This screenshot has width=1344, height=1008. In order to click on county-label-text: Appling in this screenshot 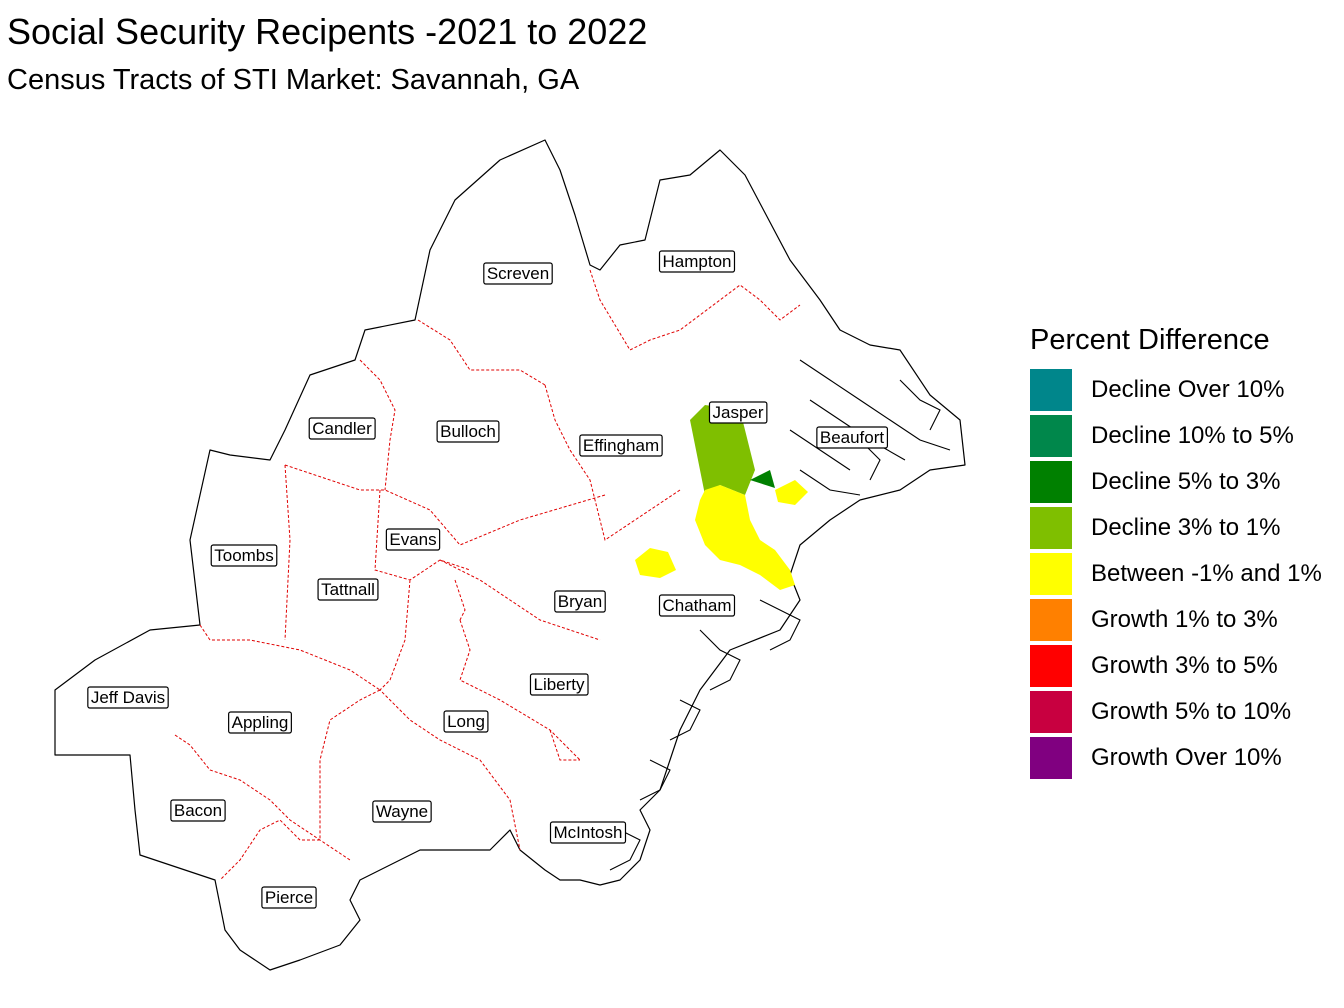, I will do `click(260, 722)`.